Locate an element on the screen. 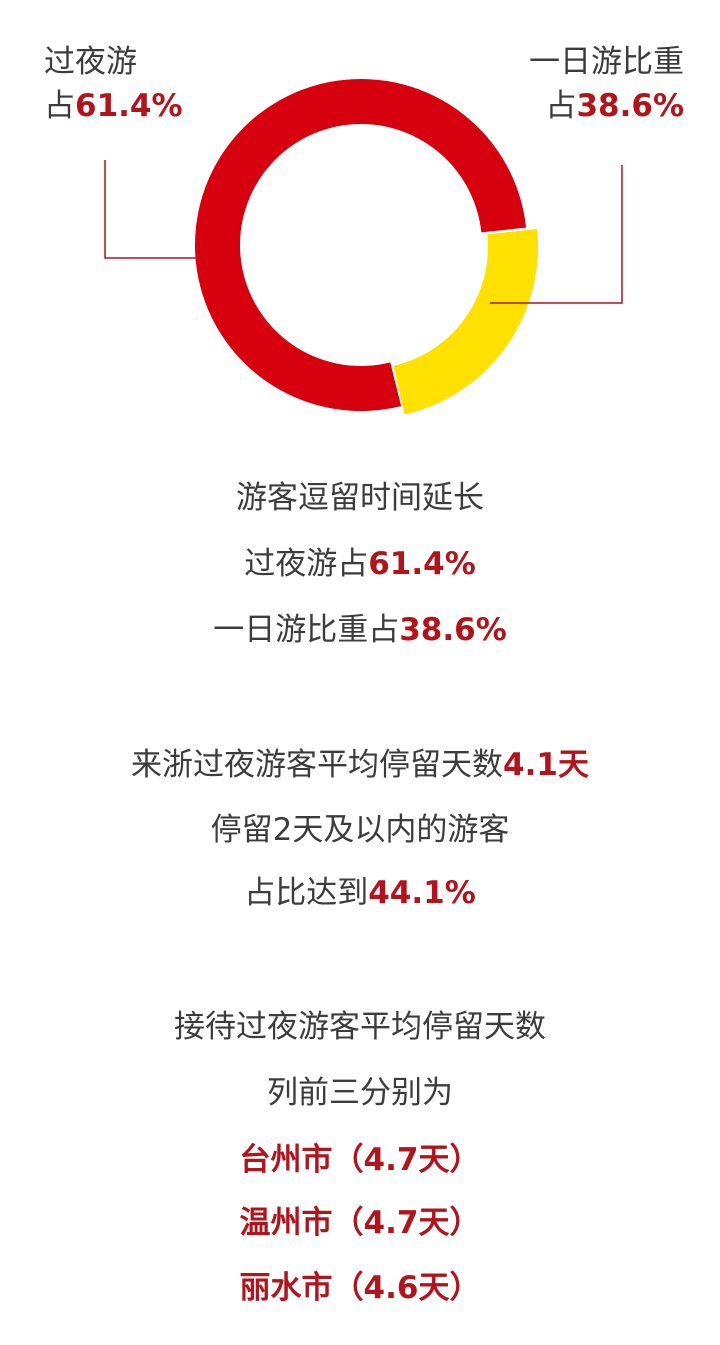 This screenshot has height=1345, width=720. label-day-trip-value: 38.6% is located at coordinates (630, 106).